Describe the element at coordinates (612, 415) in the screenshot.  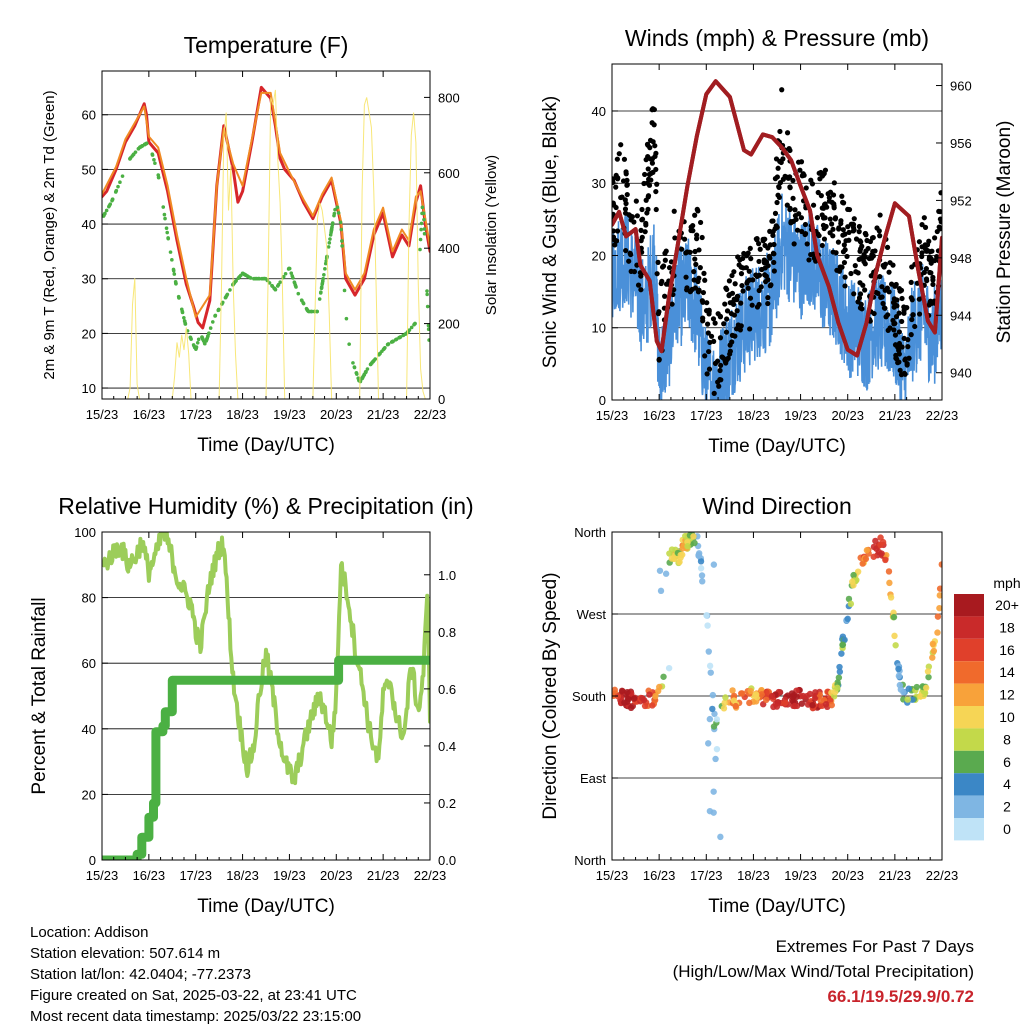
I see `x-tick-label: 15/23` at that location.